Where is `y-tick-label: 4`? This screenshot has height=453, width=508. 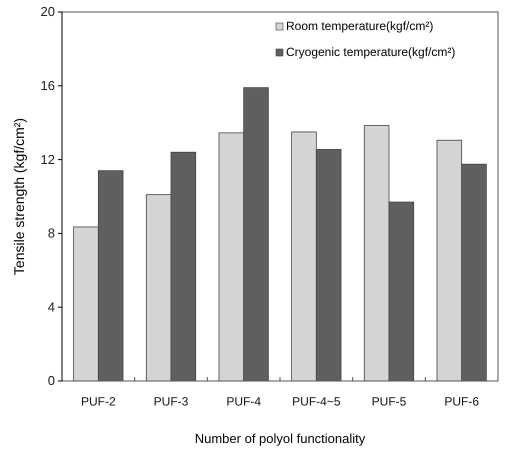 y-tick-label: 4 is located at coordinates (51, 306).